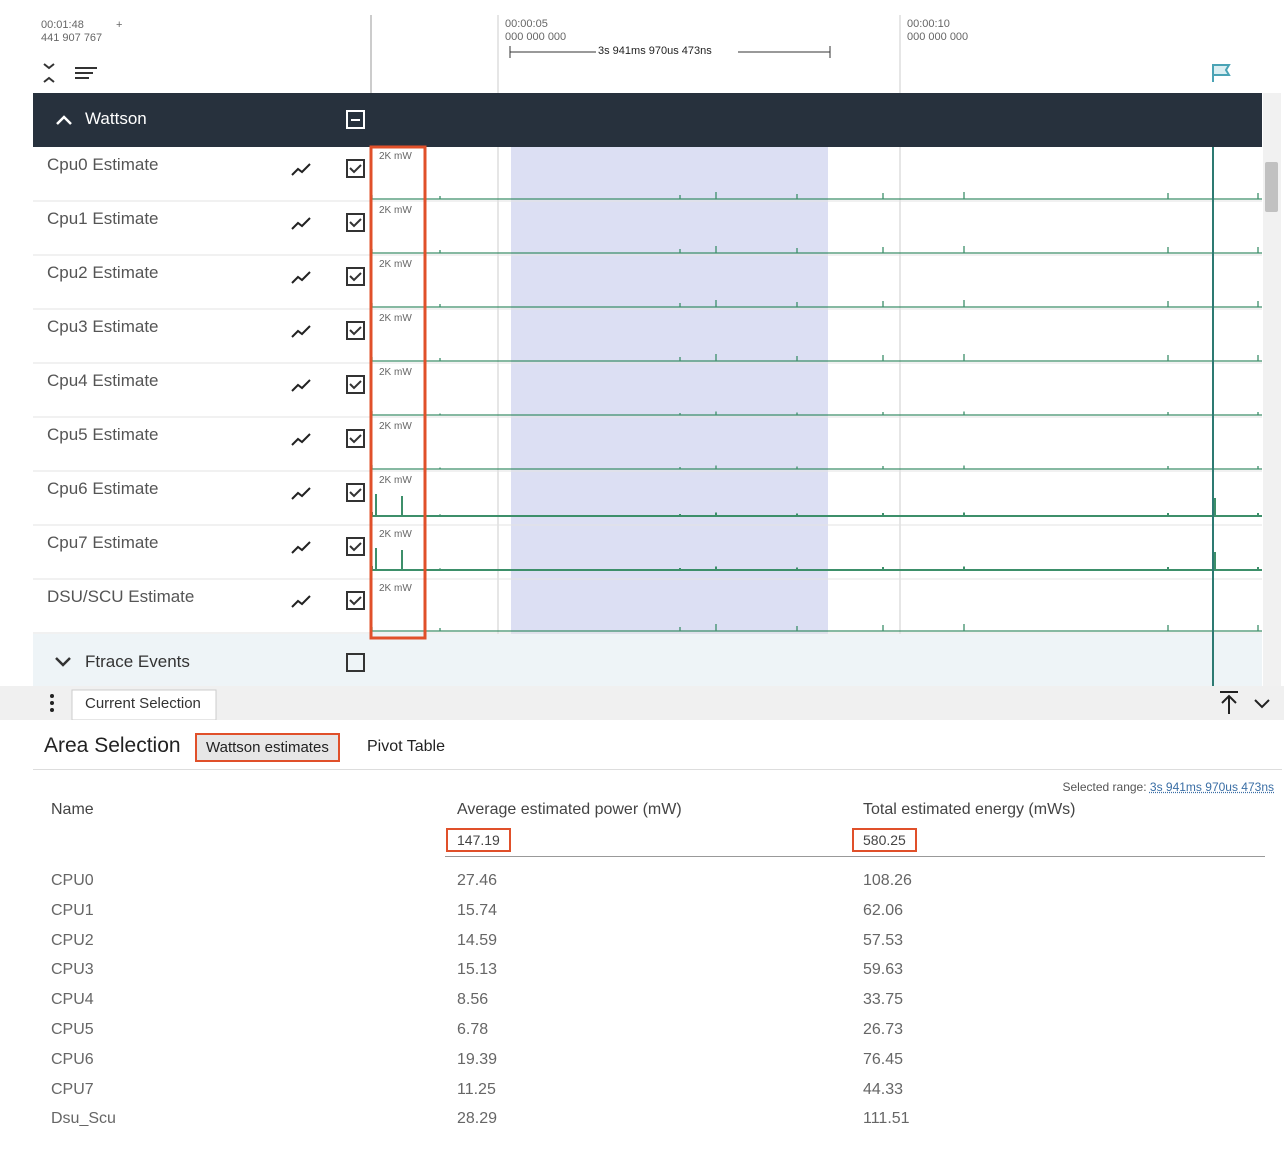 This screenshot has width=1284, height=1162. Describe the element at coordinates (406, 746) in the screenshot. I see `tab-button: Pivot Table` at that location.